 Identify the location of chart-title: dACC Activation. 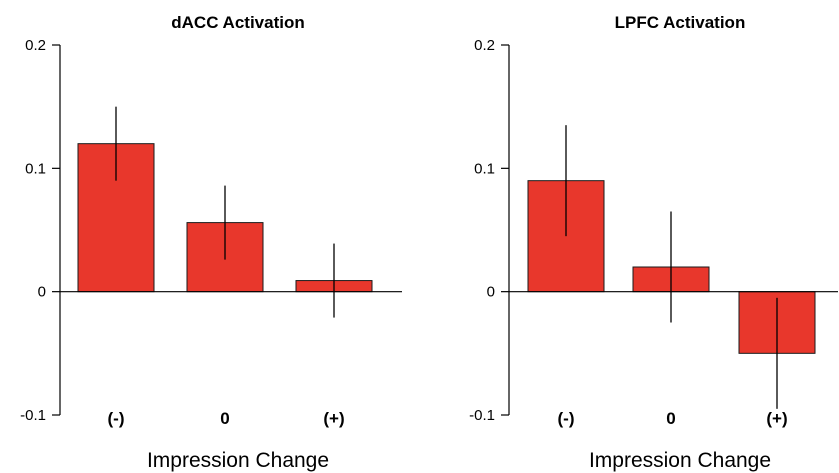
(238, 22).